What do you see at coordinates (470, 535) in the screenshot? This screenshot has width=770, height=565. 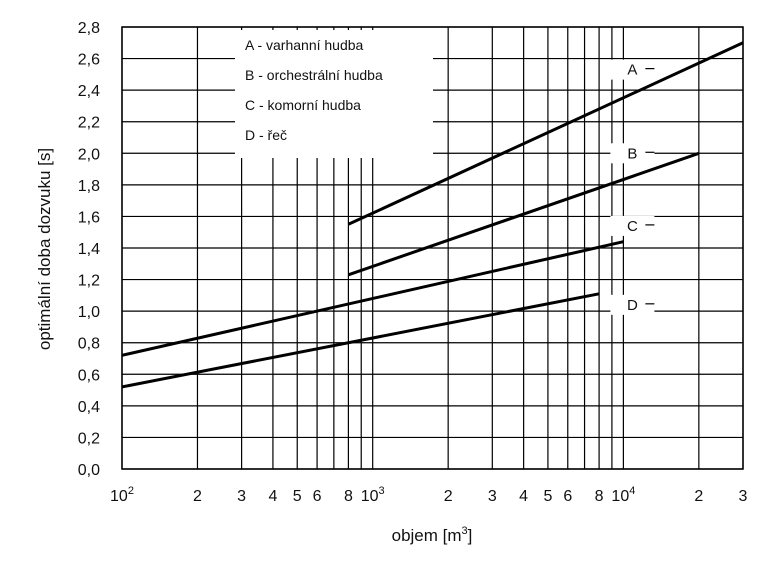 I see `x-axis-title-tail: ]` at bounding box center [470, 535].